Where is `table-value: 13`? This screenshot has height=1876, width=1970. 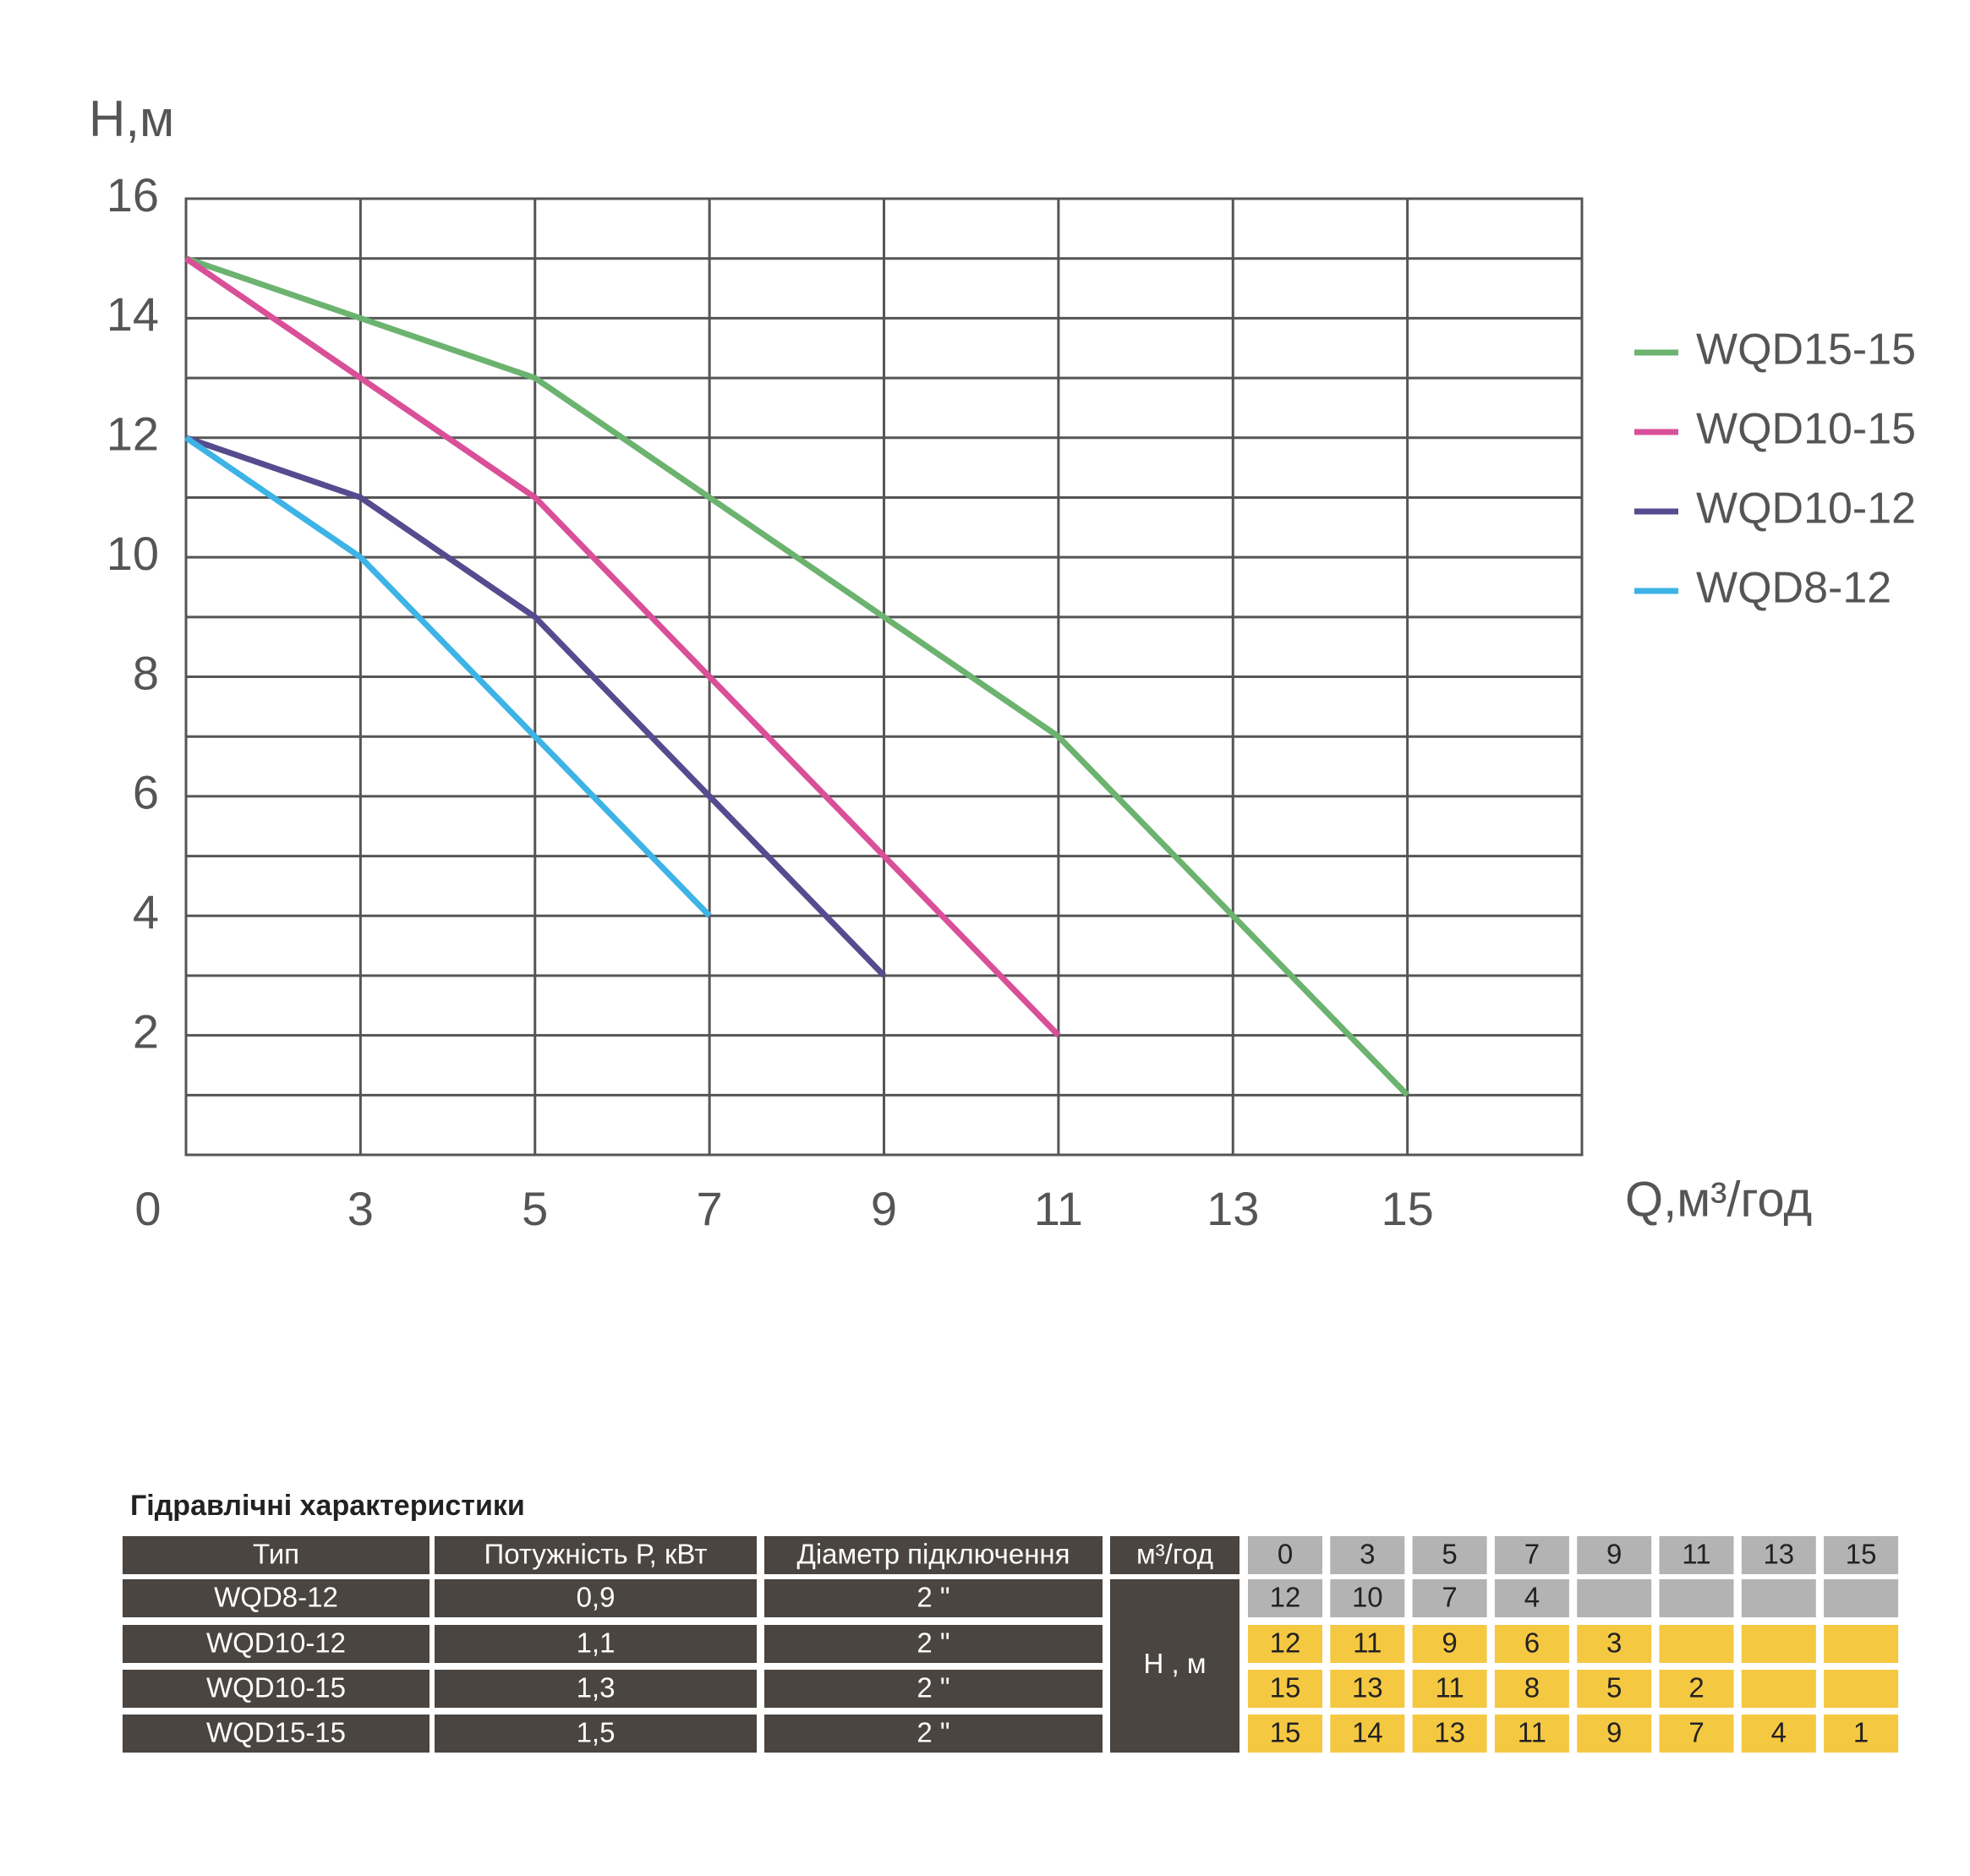
table-value: 13 is located at coordinates (1367, 1688).